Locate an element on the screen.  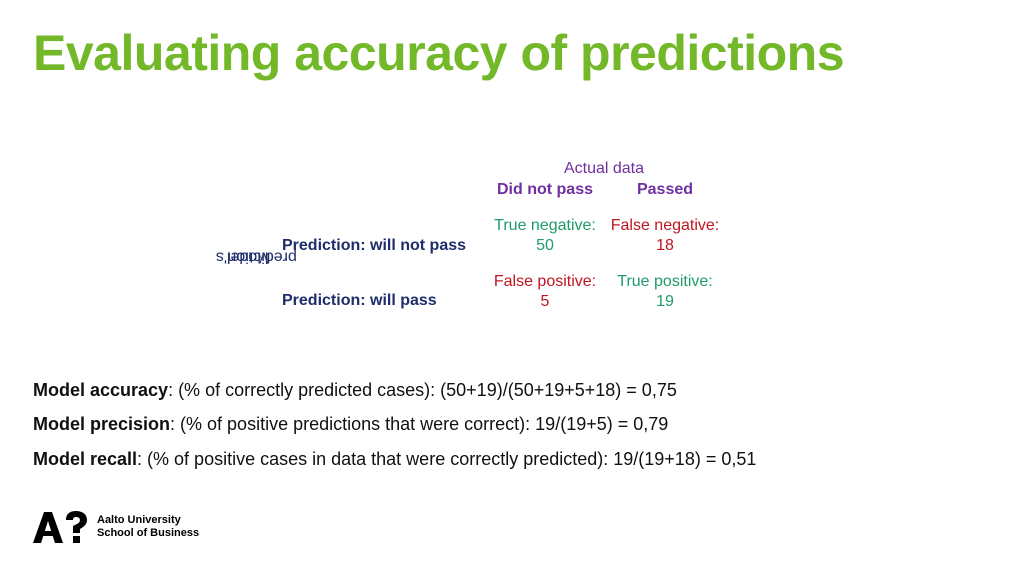
col-header-passed: Passed is located at coordinates (665, 189).